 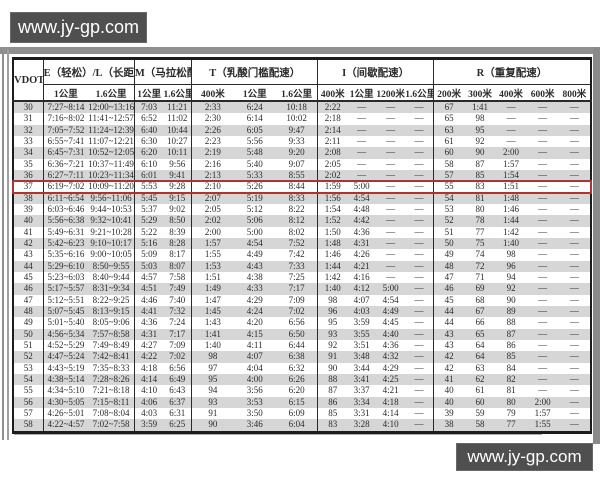 I want to click on cell-pace: 6:24, so click(x=254, y=107).